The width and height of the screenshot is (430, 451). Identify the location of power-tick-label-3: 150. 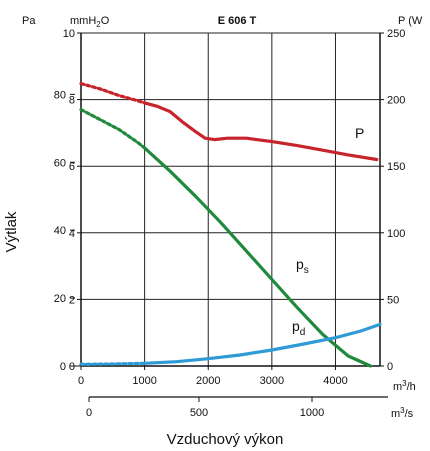
(396, 167).